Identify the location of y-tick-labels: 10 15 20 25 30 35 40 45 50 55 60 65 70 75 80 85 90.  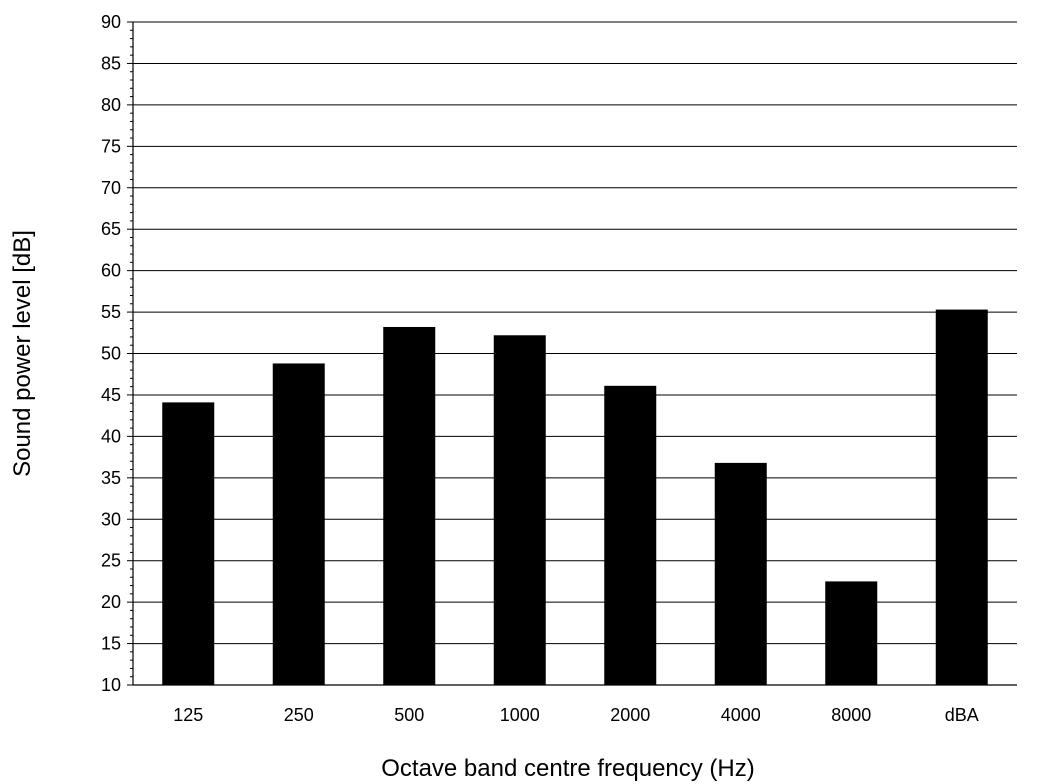
(111, 353).